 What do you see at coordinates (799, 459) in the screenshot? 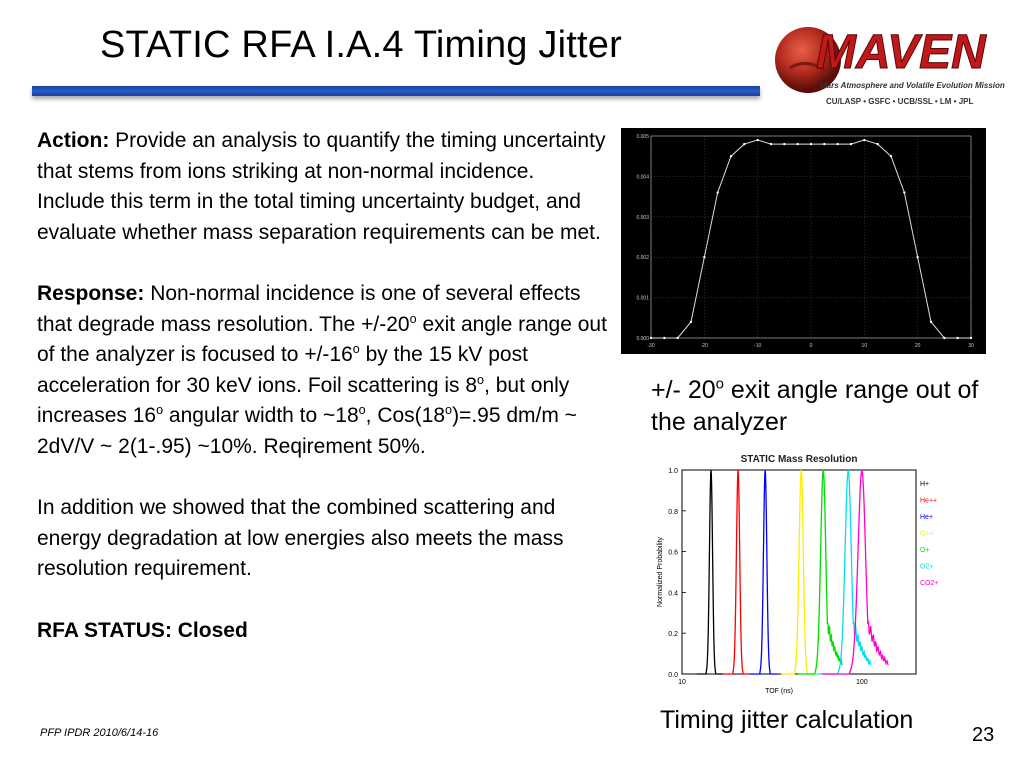
I see `chart-title: STATIC Mass Resolution` at bounding box center [799, 459].